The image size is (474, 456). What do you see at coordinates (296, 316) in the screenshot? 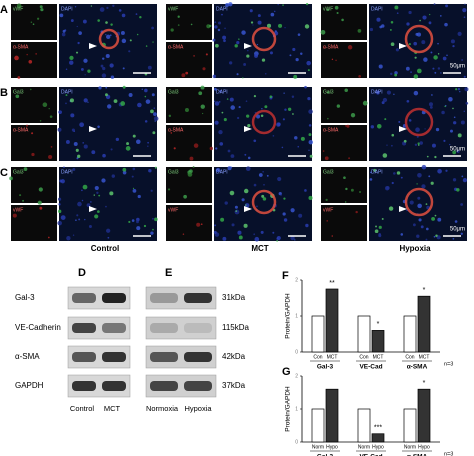
I see `y-tick-label: 1` at bounding box center [296, 316].